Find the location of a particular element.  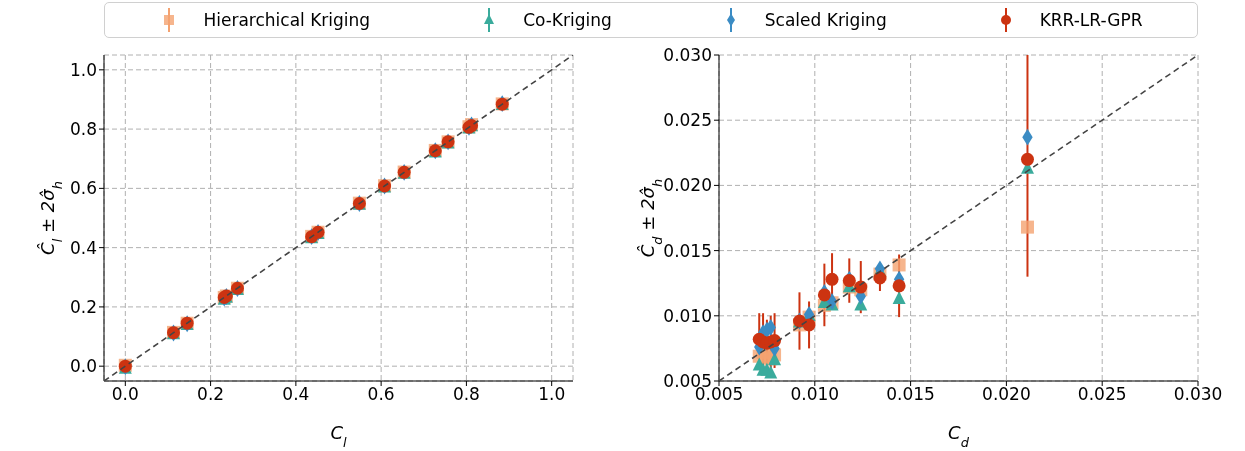

x-tick-label: 0.020 is located at coordinates (1006, 394).